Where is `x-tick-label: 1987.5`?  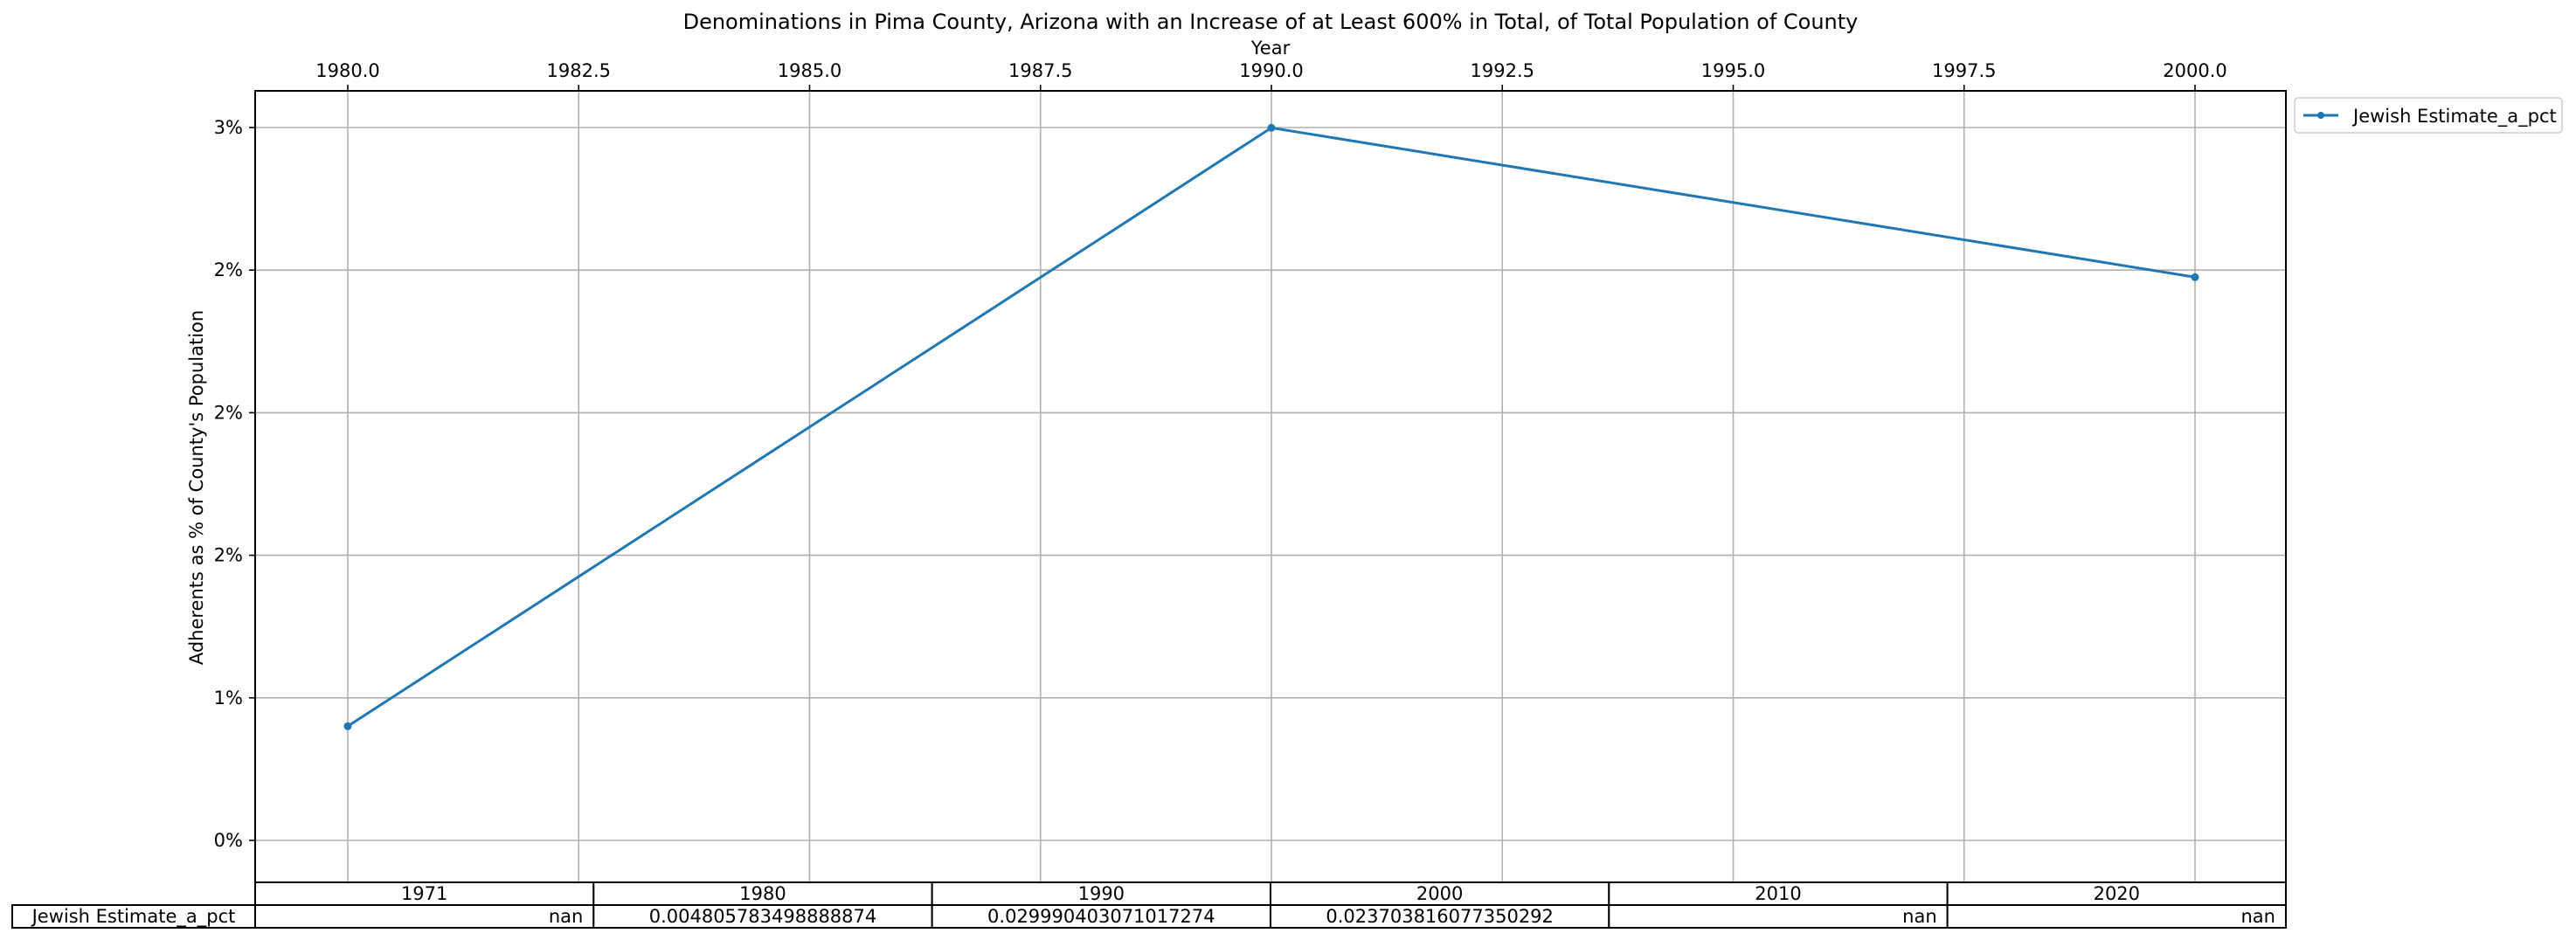
x-tick-label: 1987.5 is located at coordinates (1040, 70).